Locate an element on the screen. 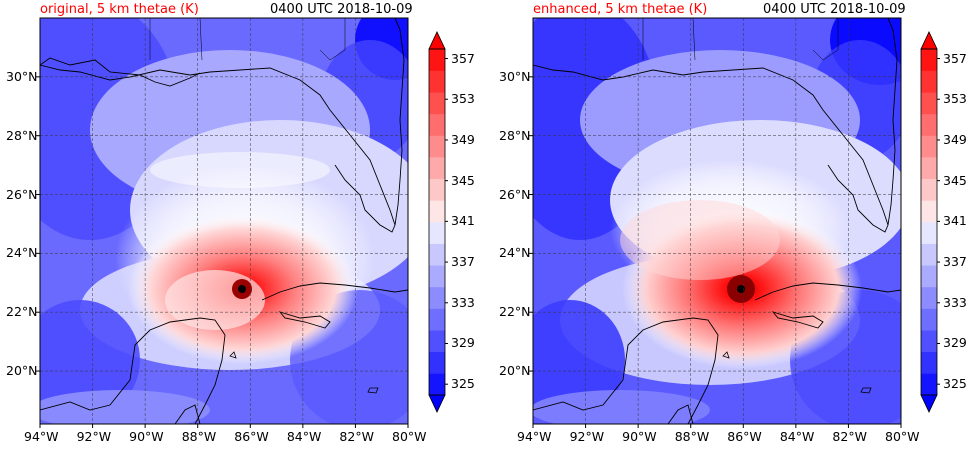 The width and height of the screenshot is (972, 449). left-colorbar is located at coordinates (438, 222).